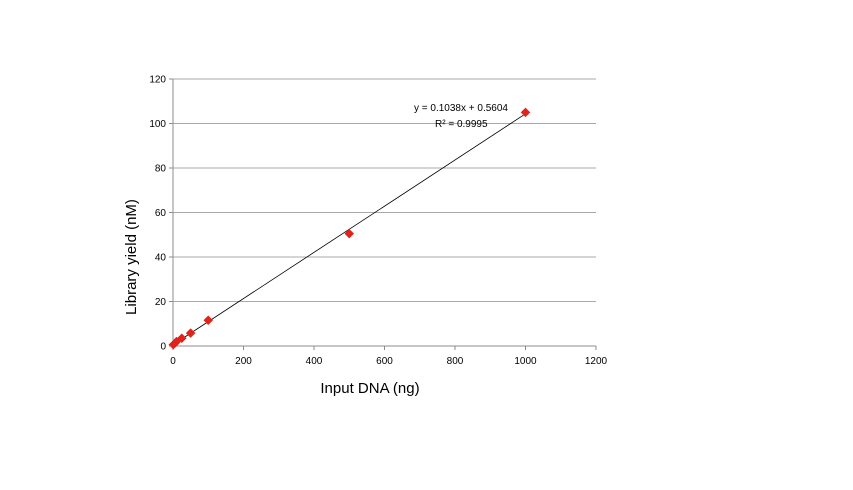 This screenshot has width=853, height=490. I want to click on y-tick-label-120: 120, so click(157, 80).